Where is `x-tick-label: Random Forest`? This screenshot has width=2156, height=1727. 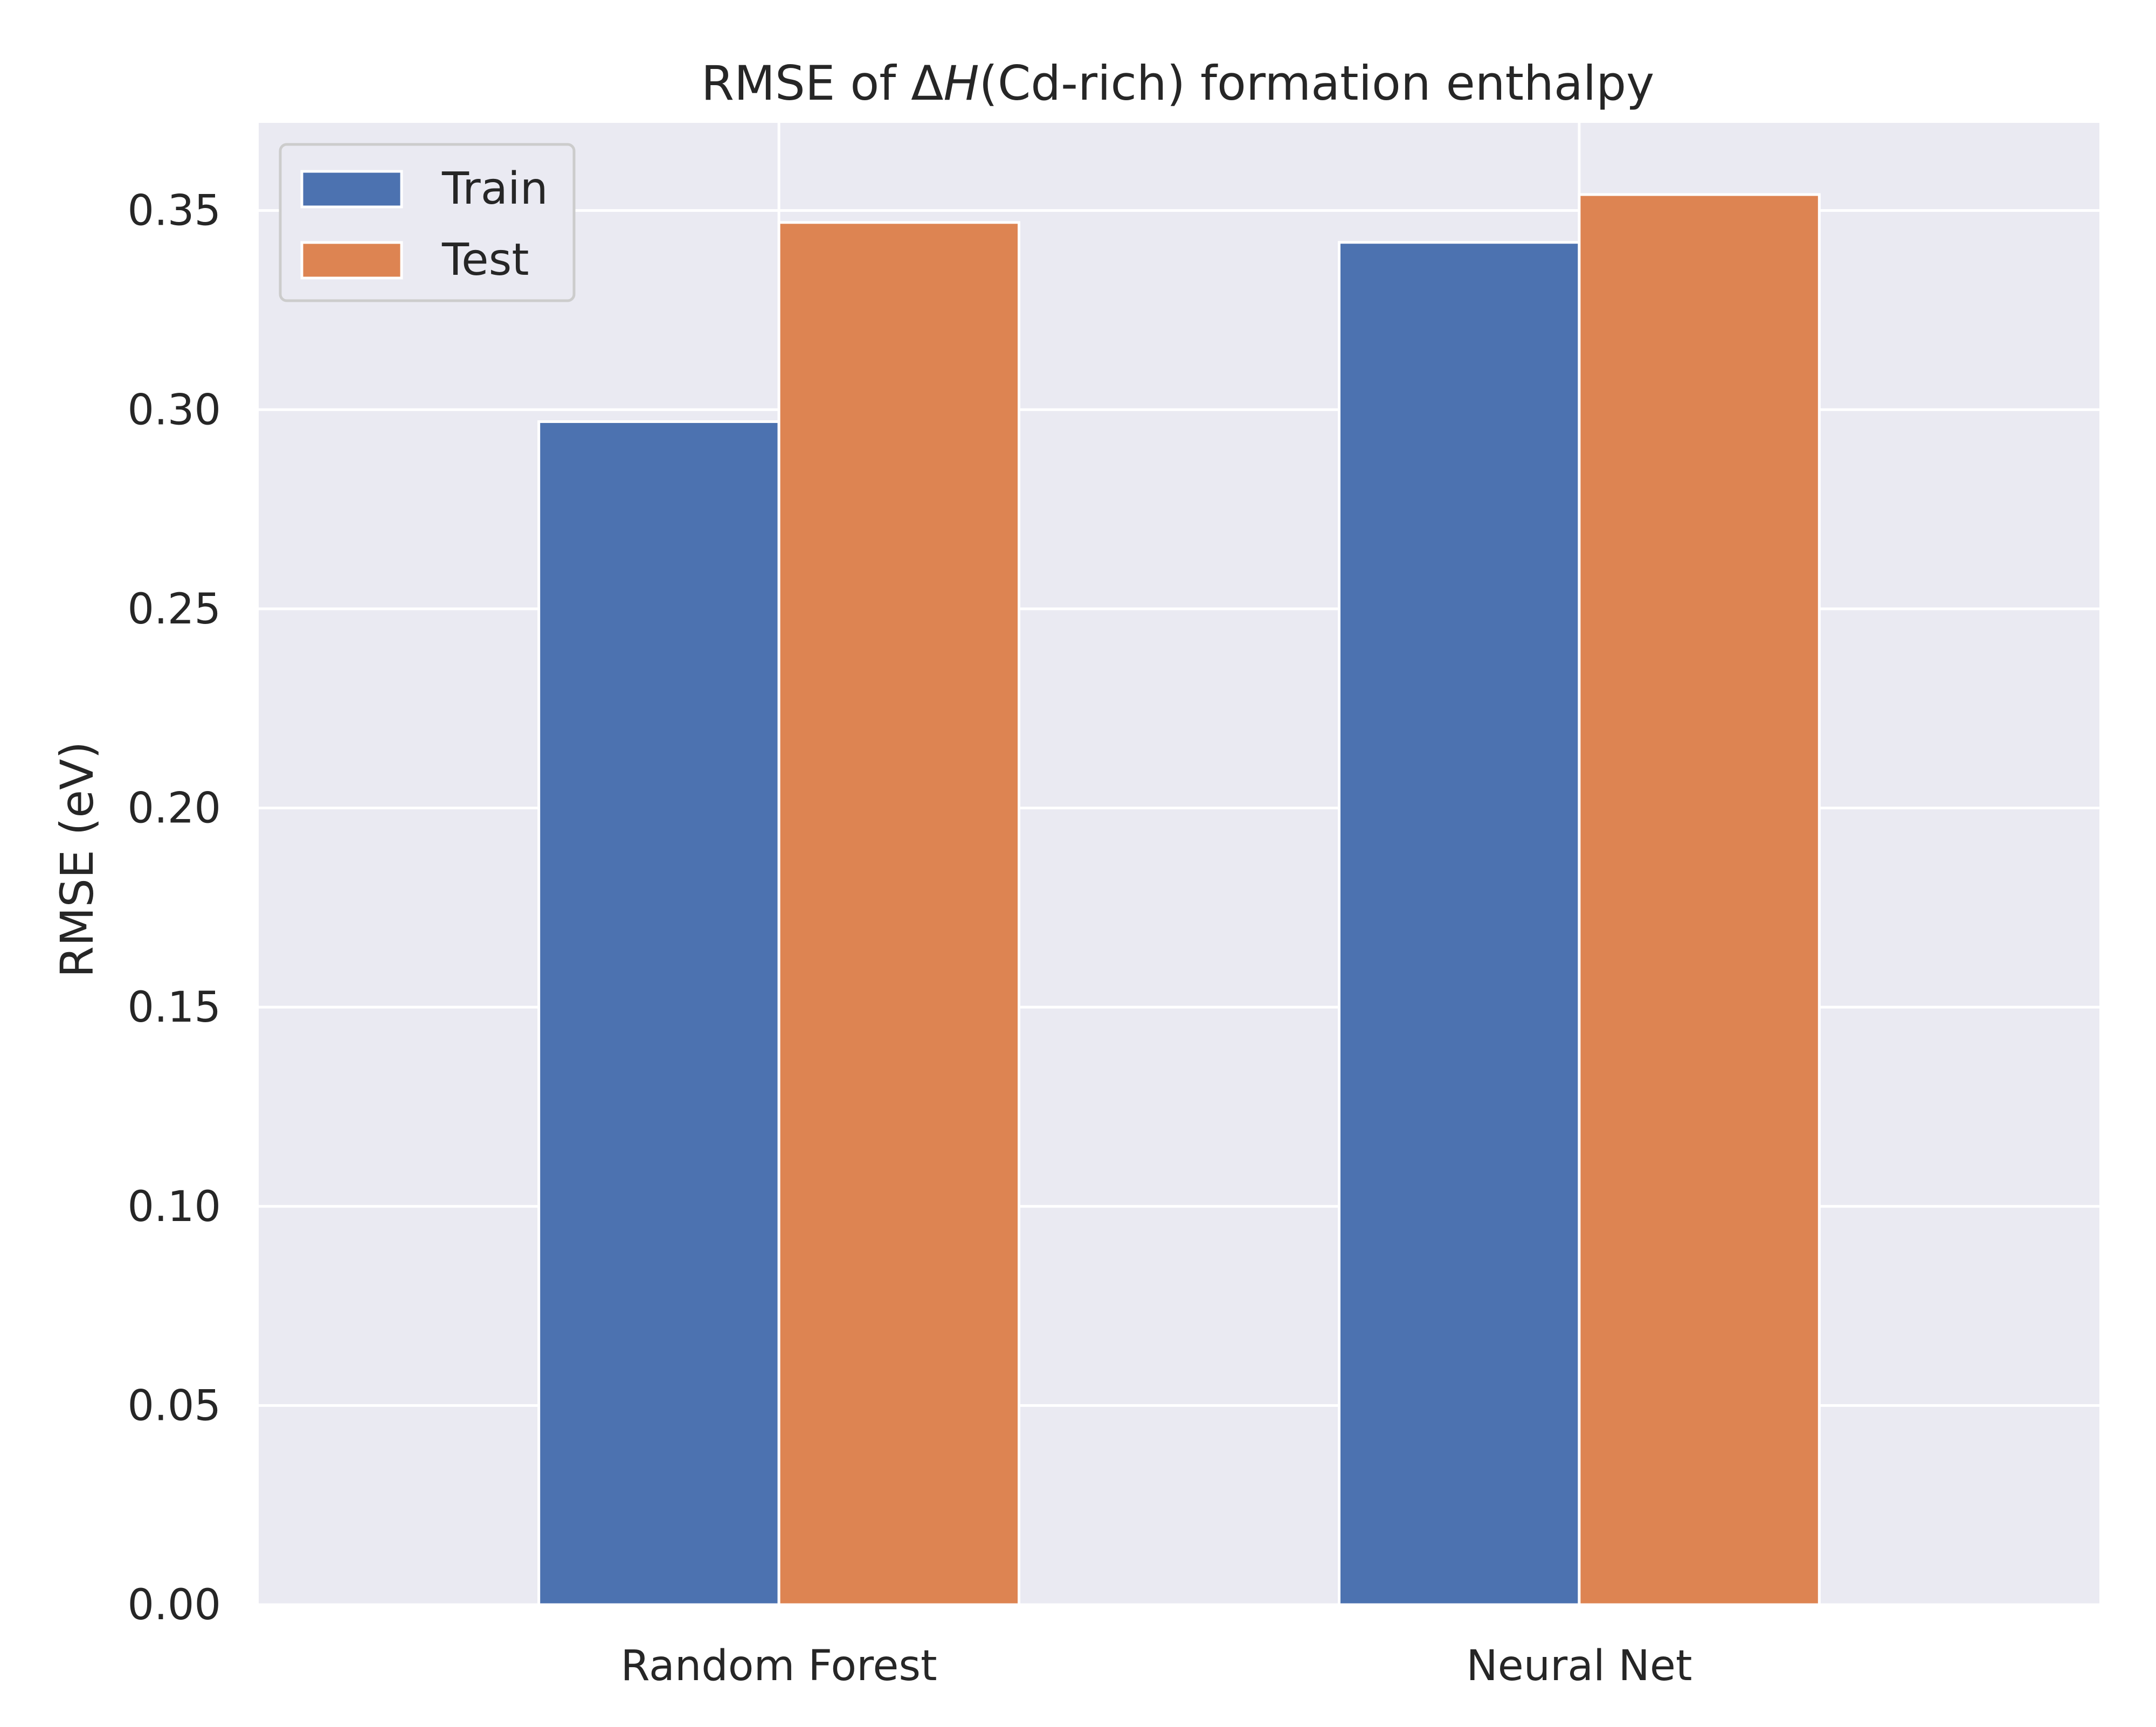
x-tick-label: Random Forest is located at coordinates (779, 1666).